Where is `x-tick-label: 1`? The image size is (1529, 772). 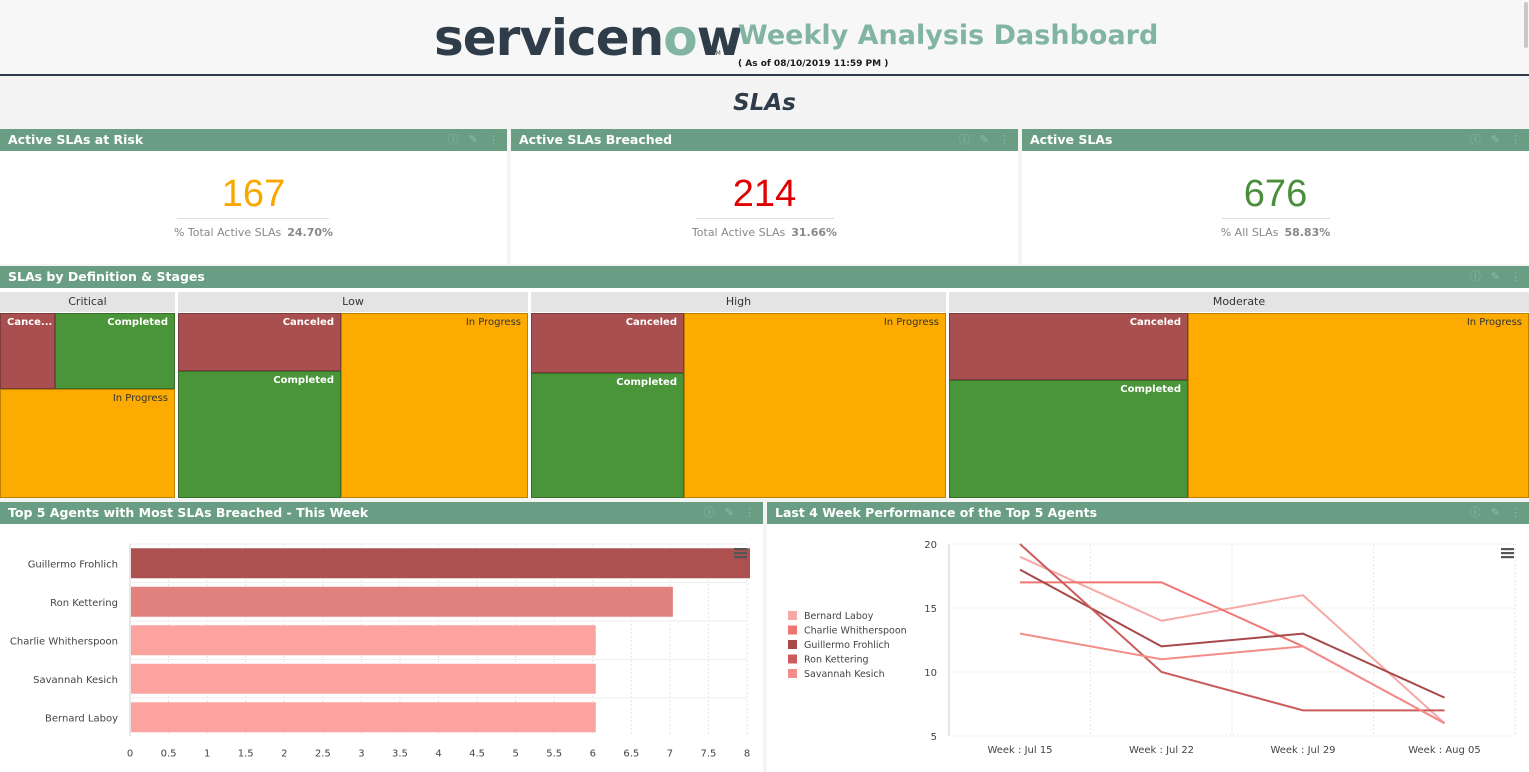
x-tick-label: 1 is located at coordinates (207, 754).